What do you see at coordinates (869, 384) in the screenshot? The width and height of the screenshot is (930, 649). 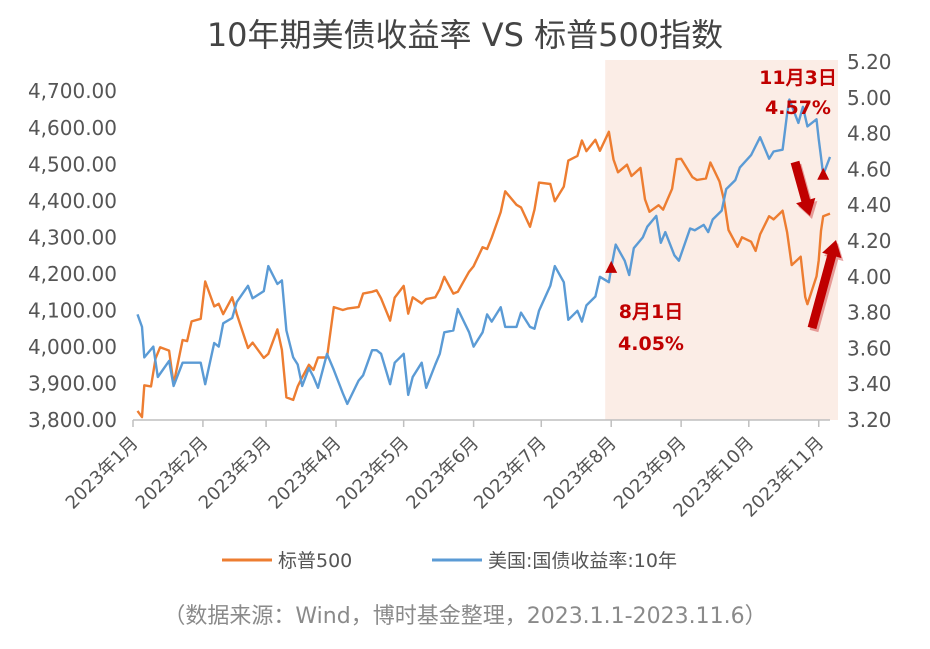 I see `y-right-tick-label: 3.40` at bounding box center [869, 384].